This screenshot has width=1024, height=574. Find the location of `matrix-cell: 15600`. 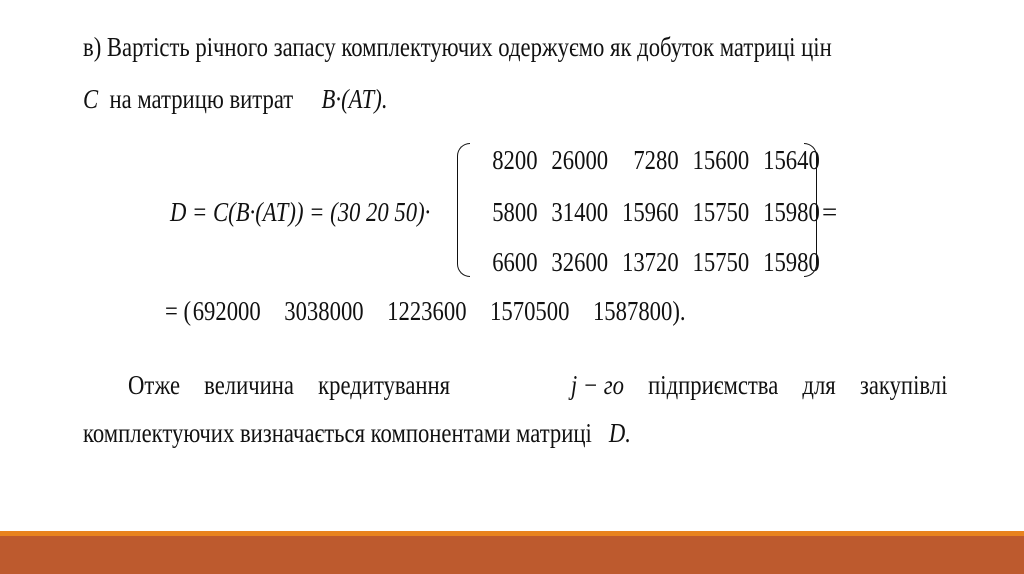

matrix-cell: 15600 is located at coordinates (721, 160).